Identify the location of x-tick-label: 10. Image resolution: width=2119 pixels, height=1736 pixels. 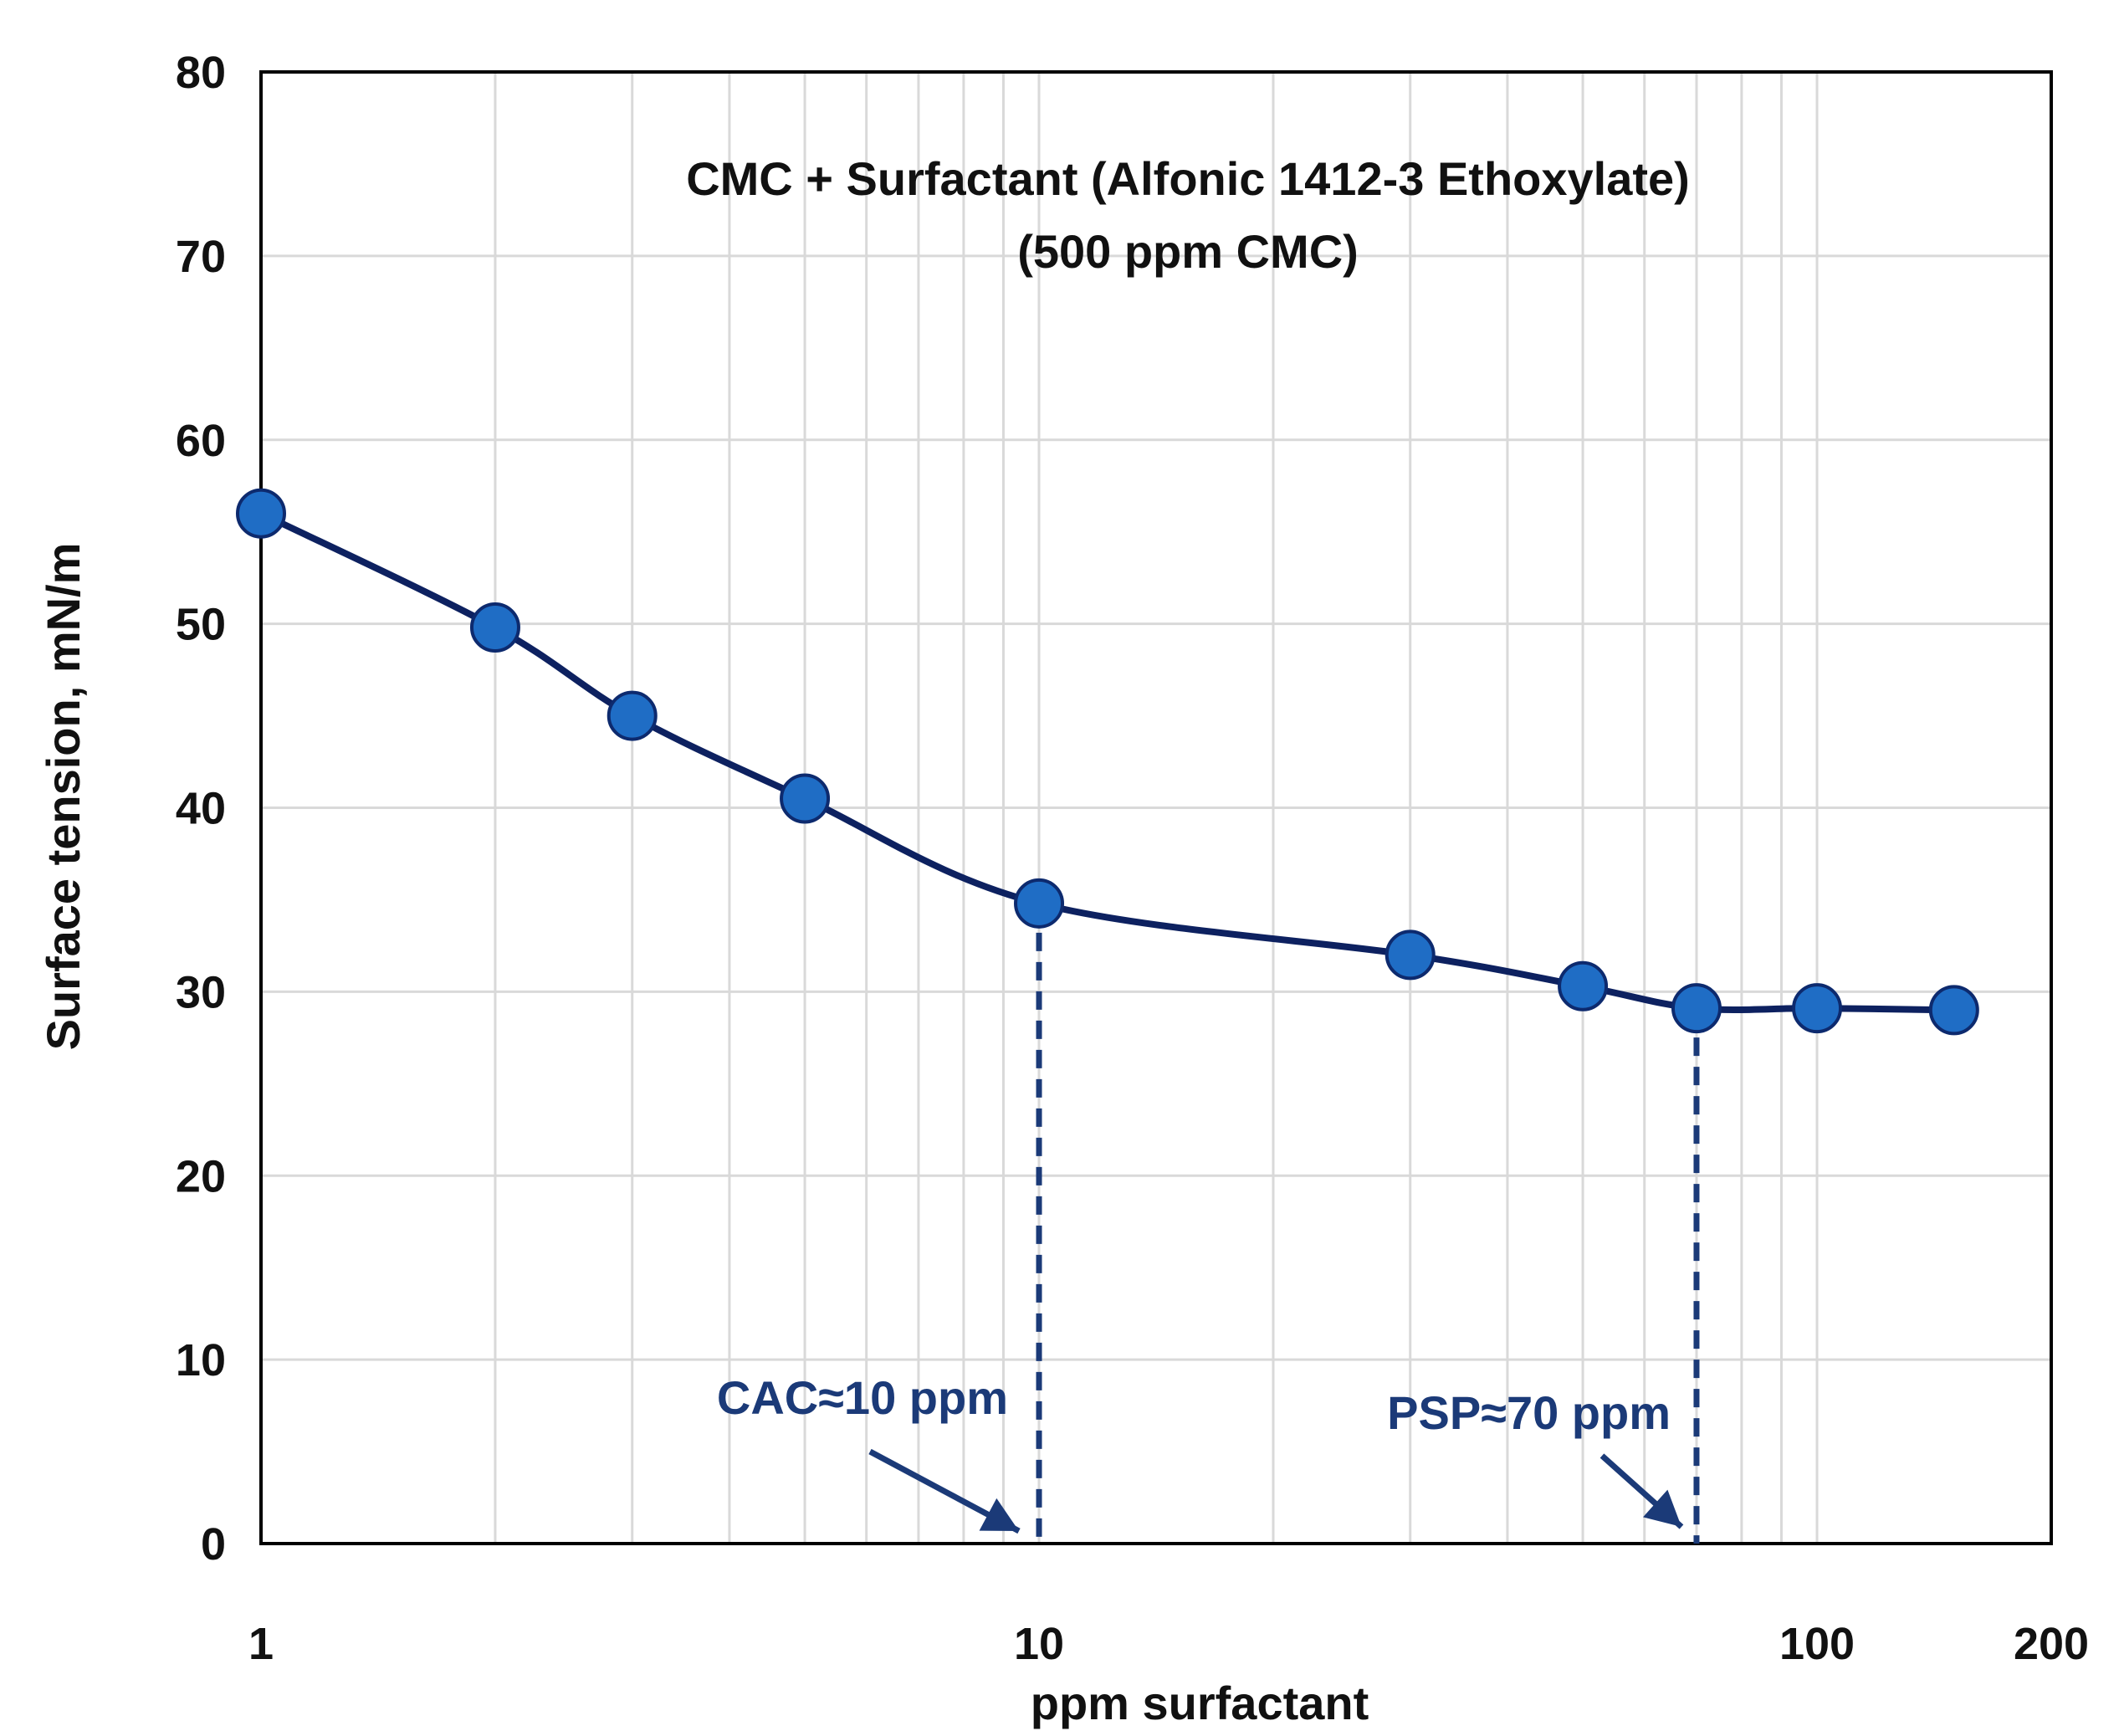
(1039, 1644).